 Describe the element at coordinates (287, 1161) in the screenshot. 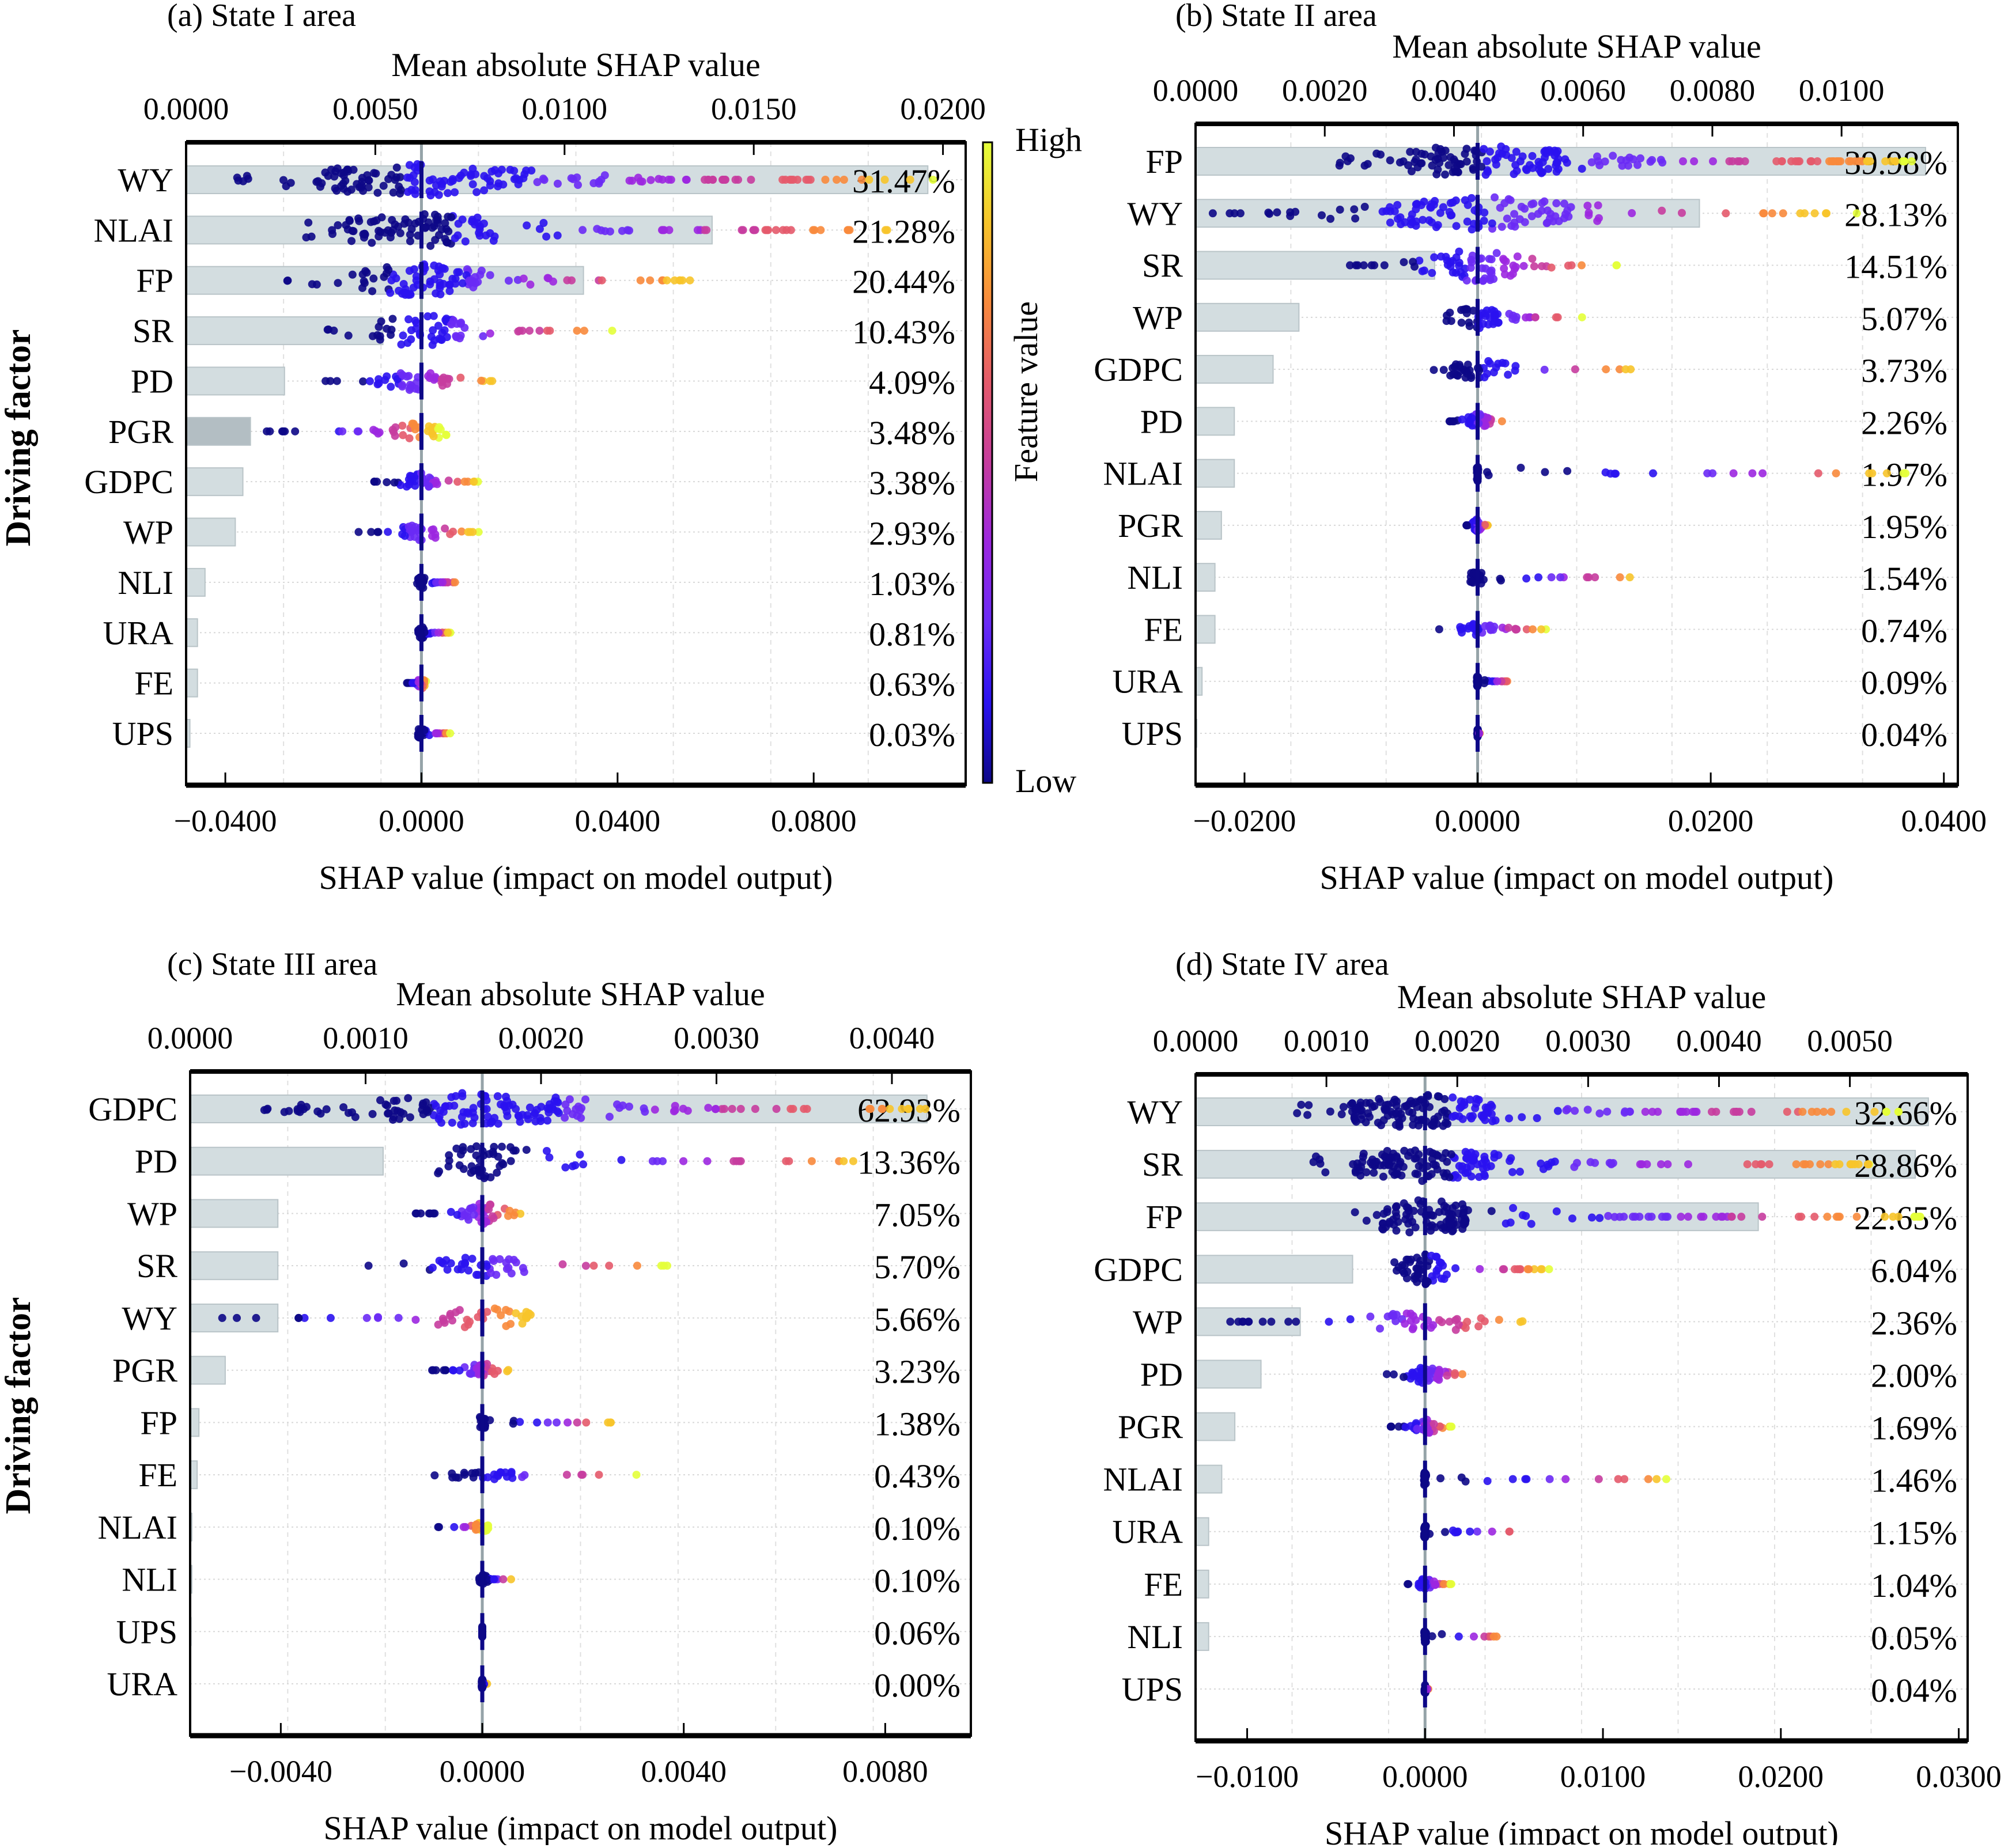

I see `mean-abs-bar-pd` at that location.